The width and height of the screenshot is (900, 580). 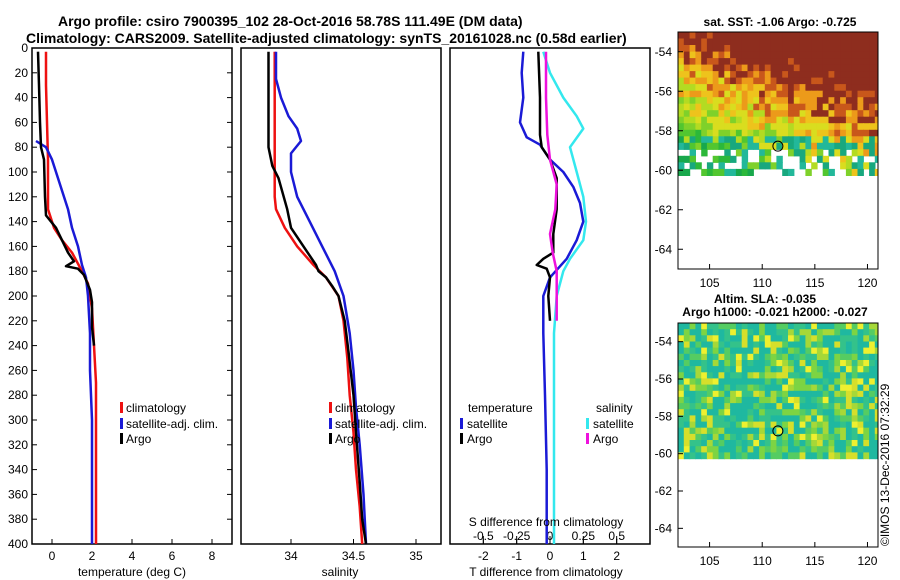 I want to click on map-x-tick-label: 110, so click(x=762, y=283).